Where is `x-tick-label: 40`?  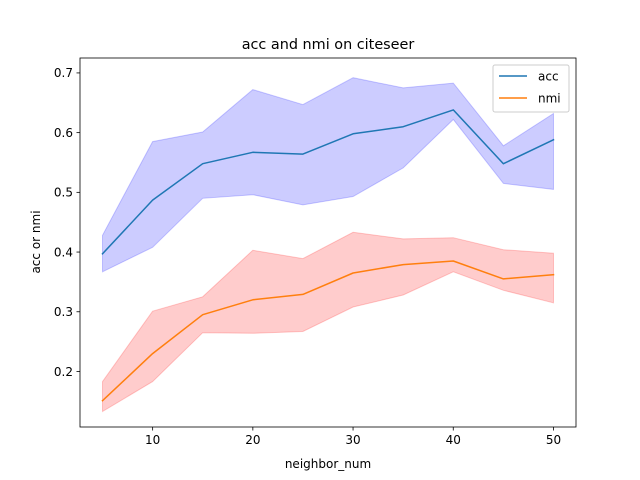 x-tick-label: 40 is located at coordinates (453, 440).